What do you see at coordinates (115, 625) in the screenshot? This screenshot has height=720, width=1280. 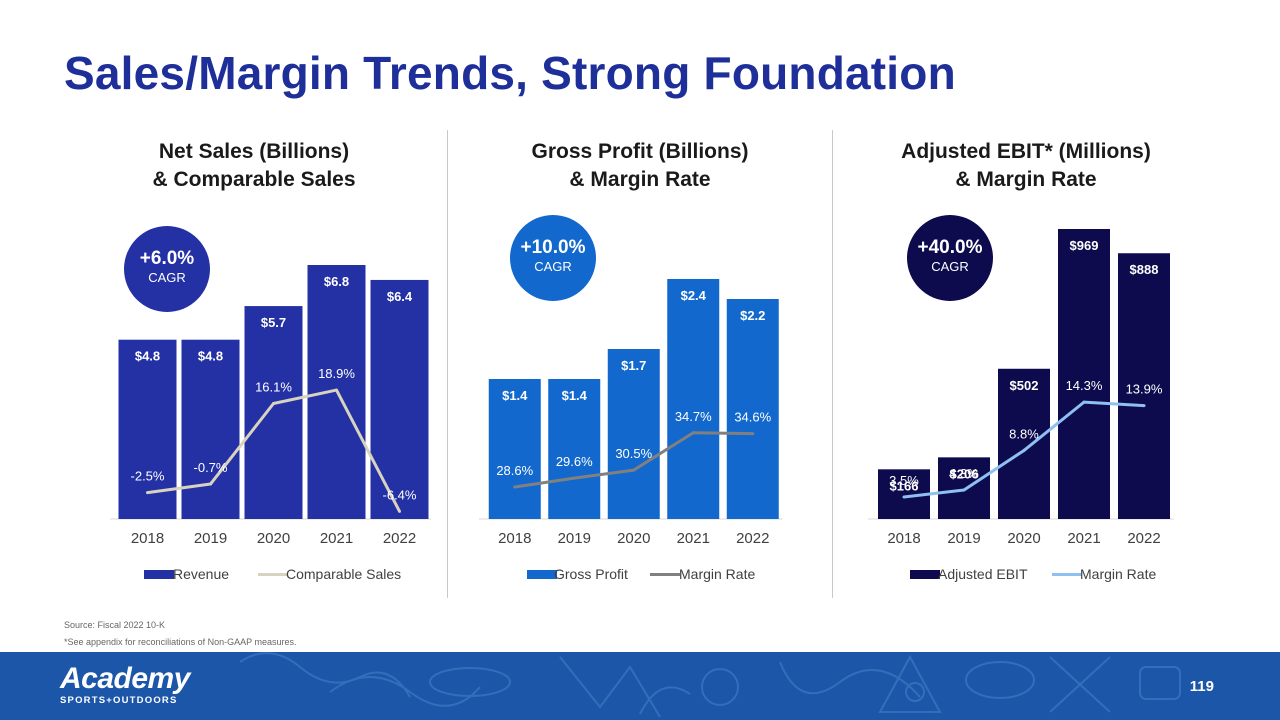 I see `source-note: Source: Fiscal 2022 10-K` at bounding box center [115, 625].